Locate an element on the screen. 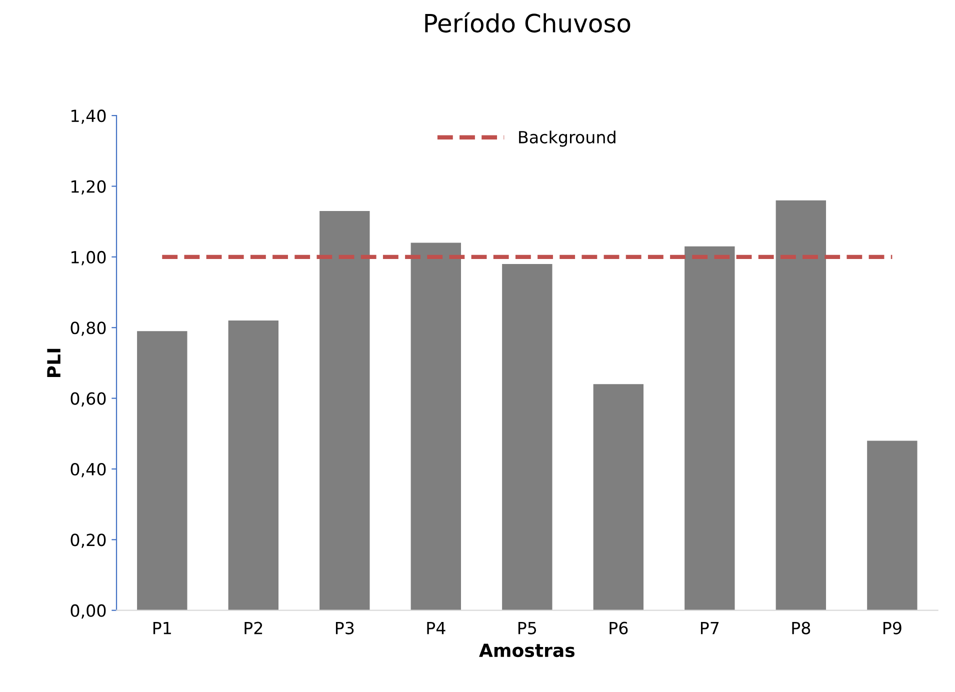 This screenshot has height=692, width=955. x-tick-label: P5 is located at coordinates (527, 628).